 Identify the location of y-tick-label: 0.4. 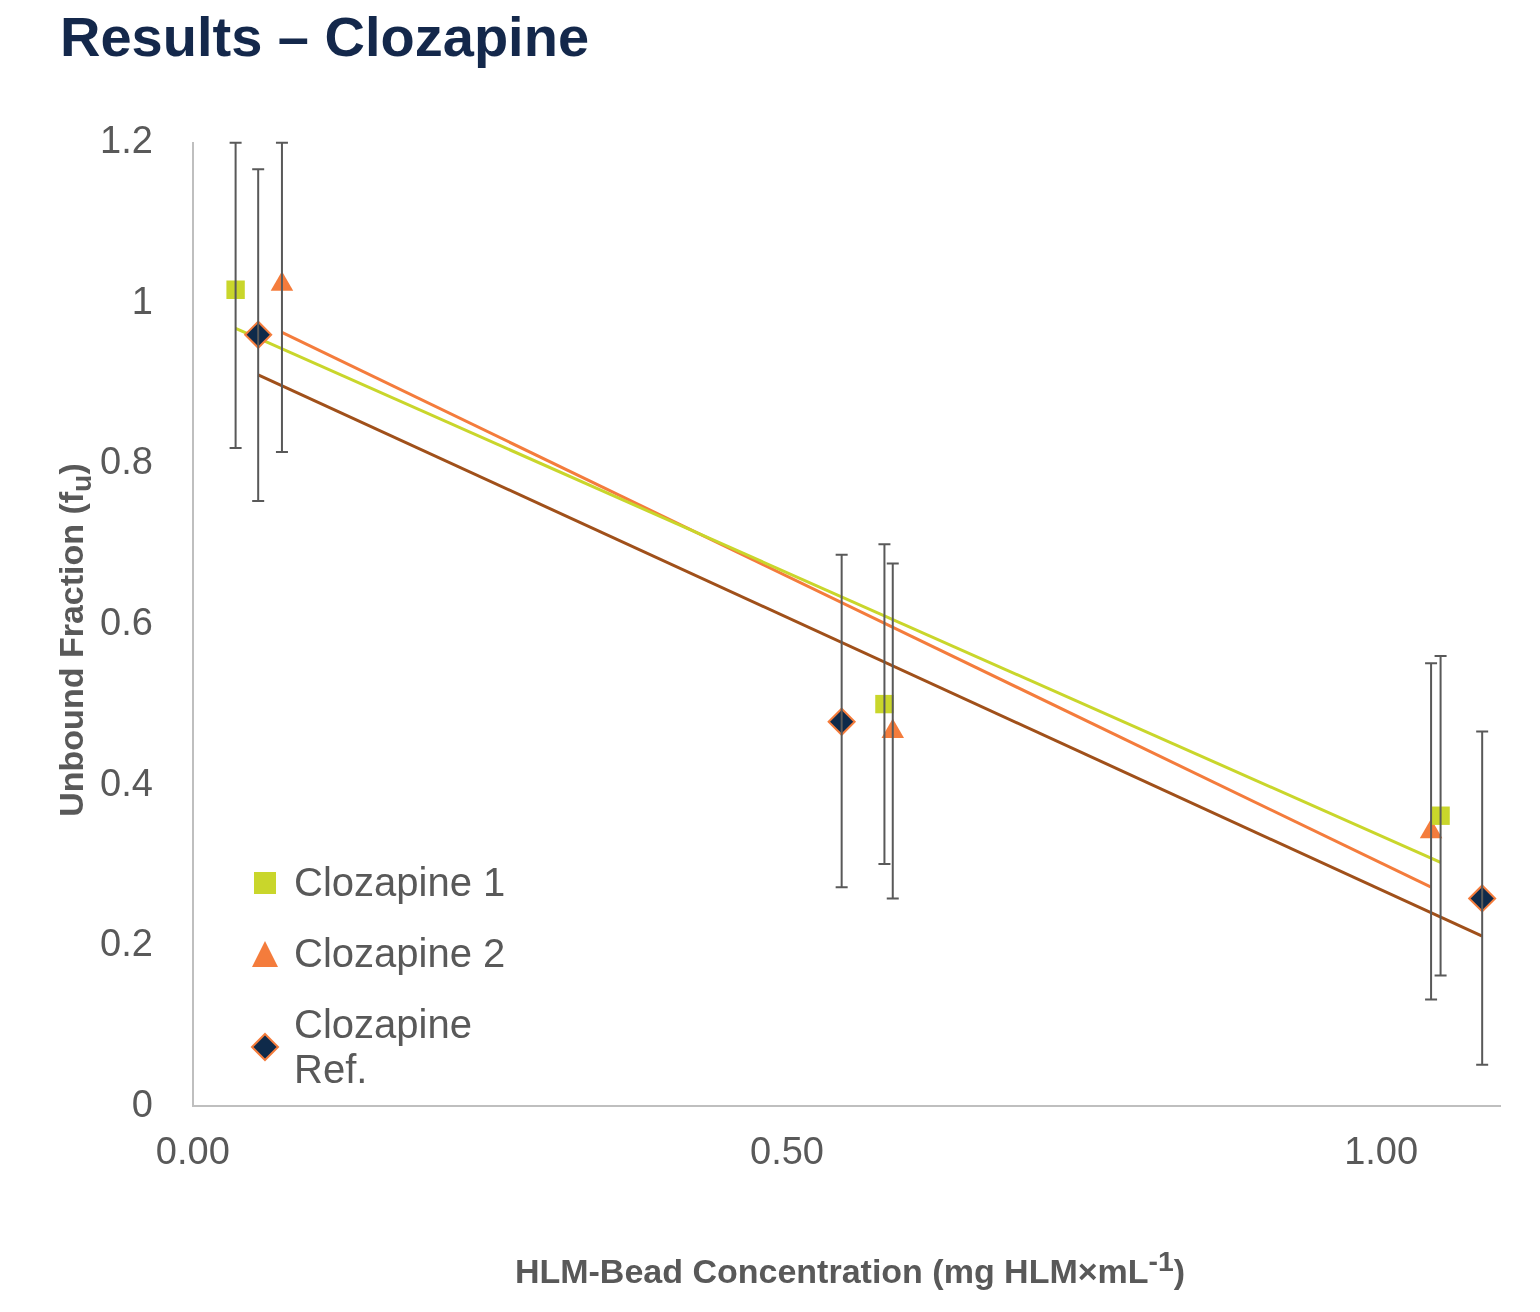
(126, 782).